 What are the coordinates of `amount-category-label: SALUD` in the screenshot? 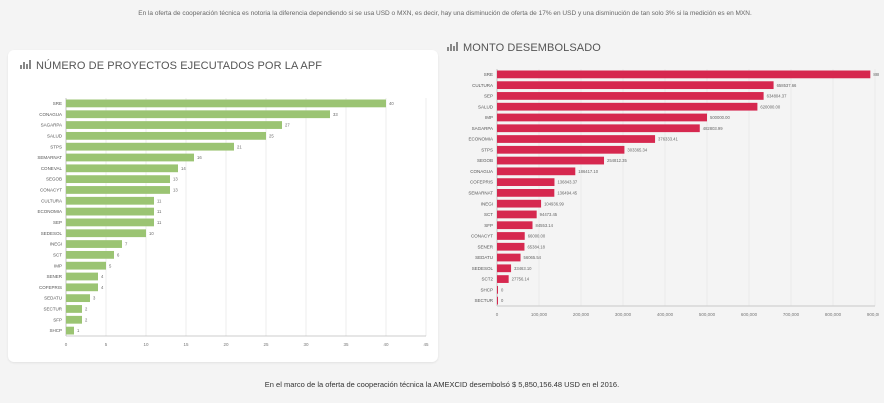 It's located at (486, 106).